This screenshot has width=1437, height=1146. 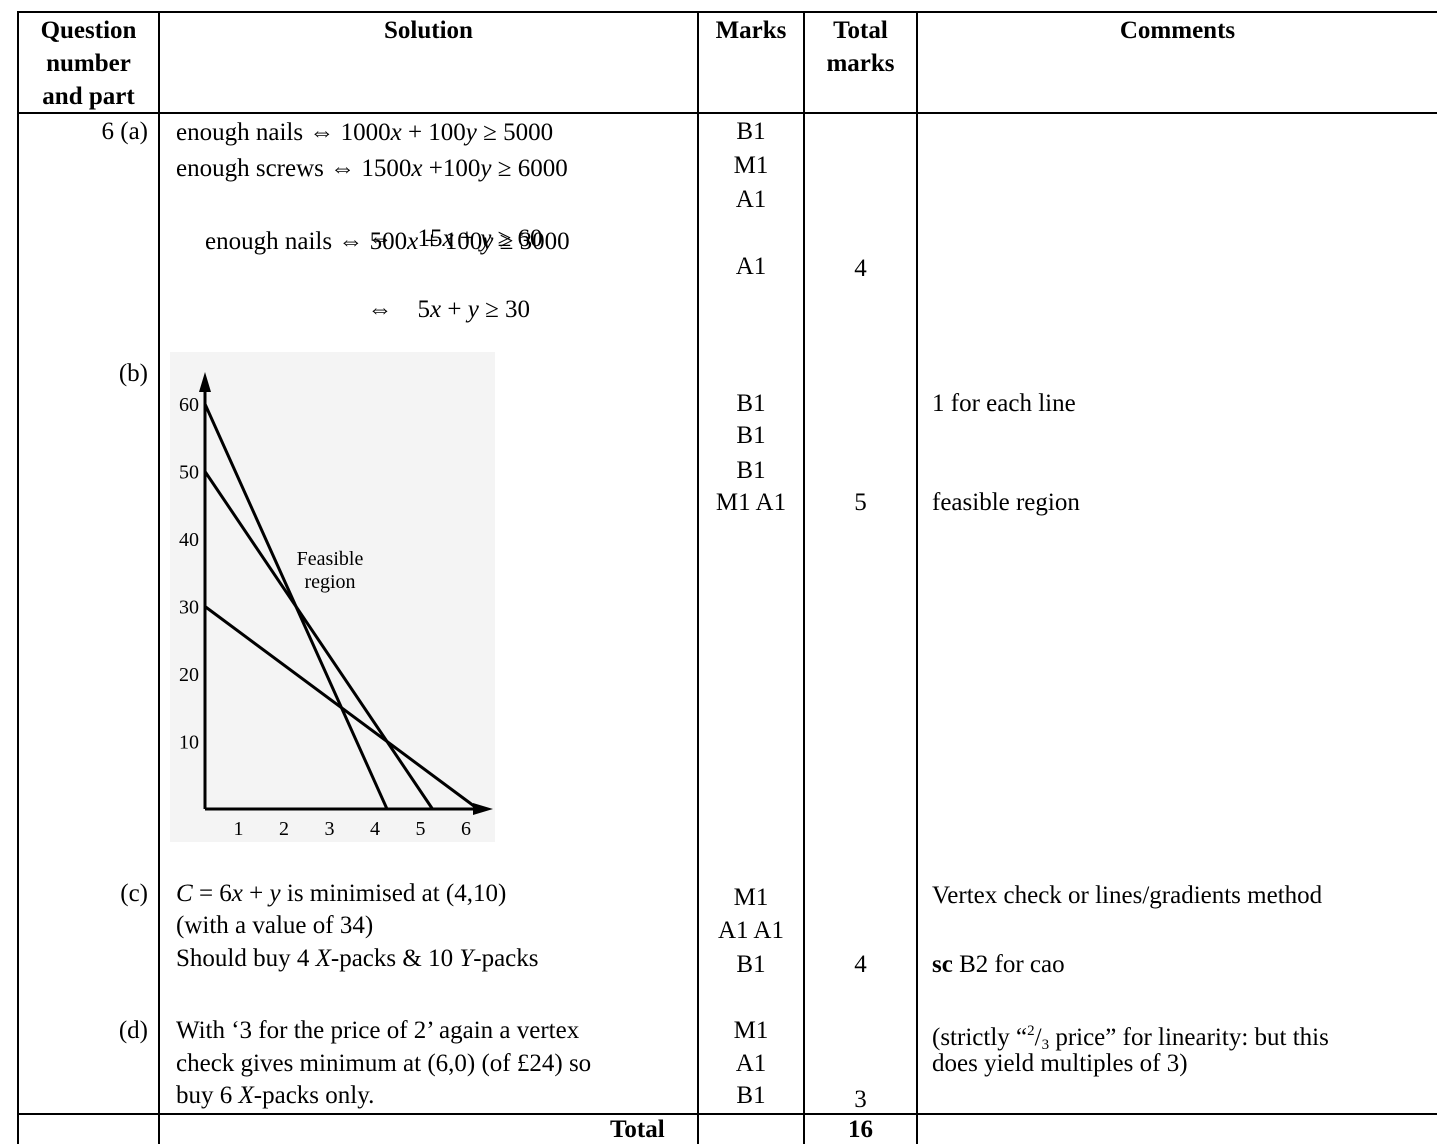 What do you see at coordinates (1177, 30) in the screenshot?
I see `header-comments: Comments` at bounding box center [1177, 30].